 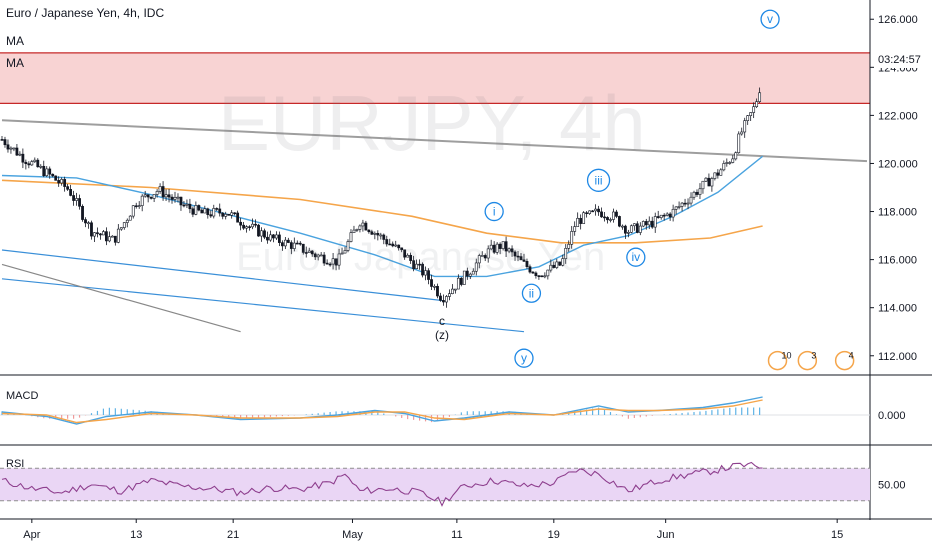 I want to click on wave-label-iii: iii, so click(x=599, y=180).